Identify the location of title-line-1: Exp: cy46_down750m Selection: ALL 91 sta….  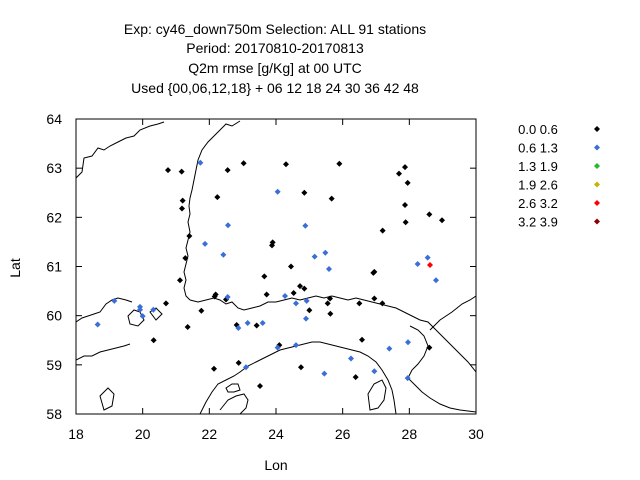
(275, 29).